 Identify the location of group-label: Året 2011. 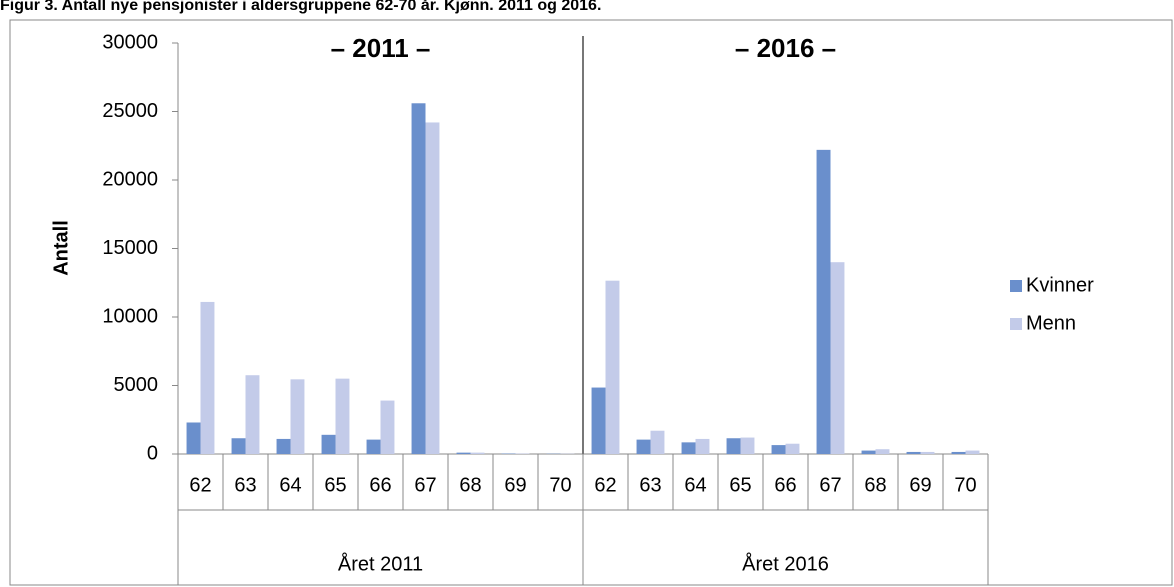
(380, 563).